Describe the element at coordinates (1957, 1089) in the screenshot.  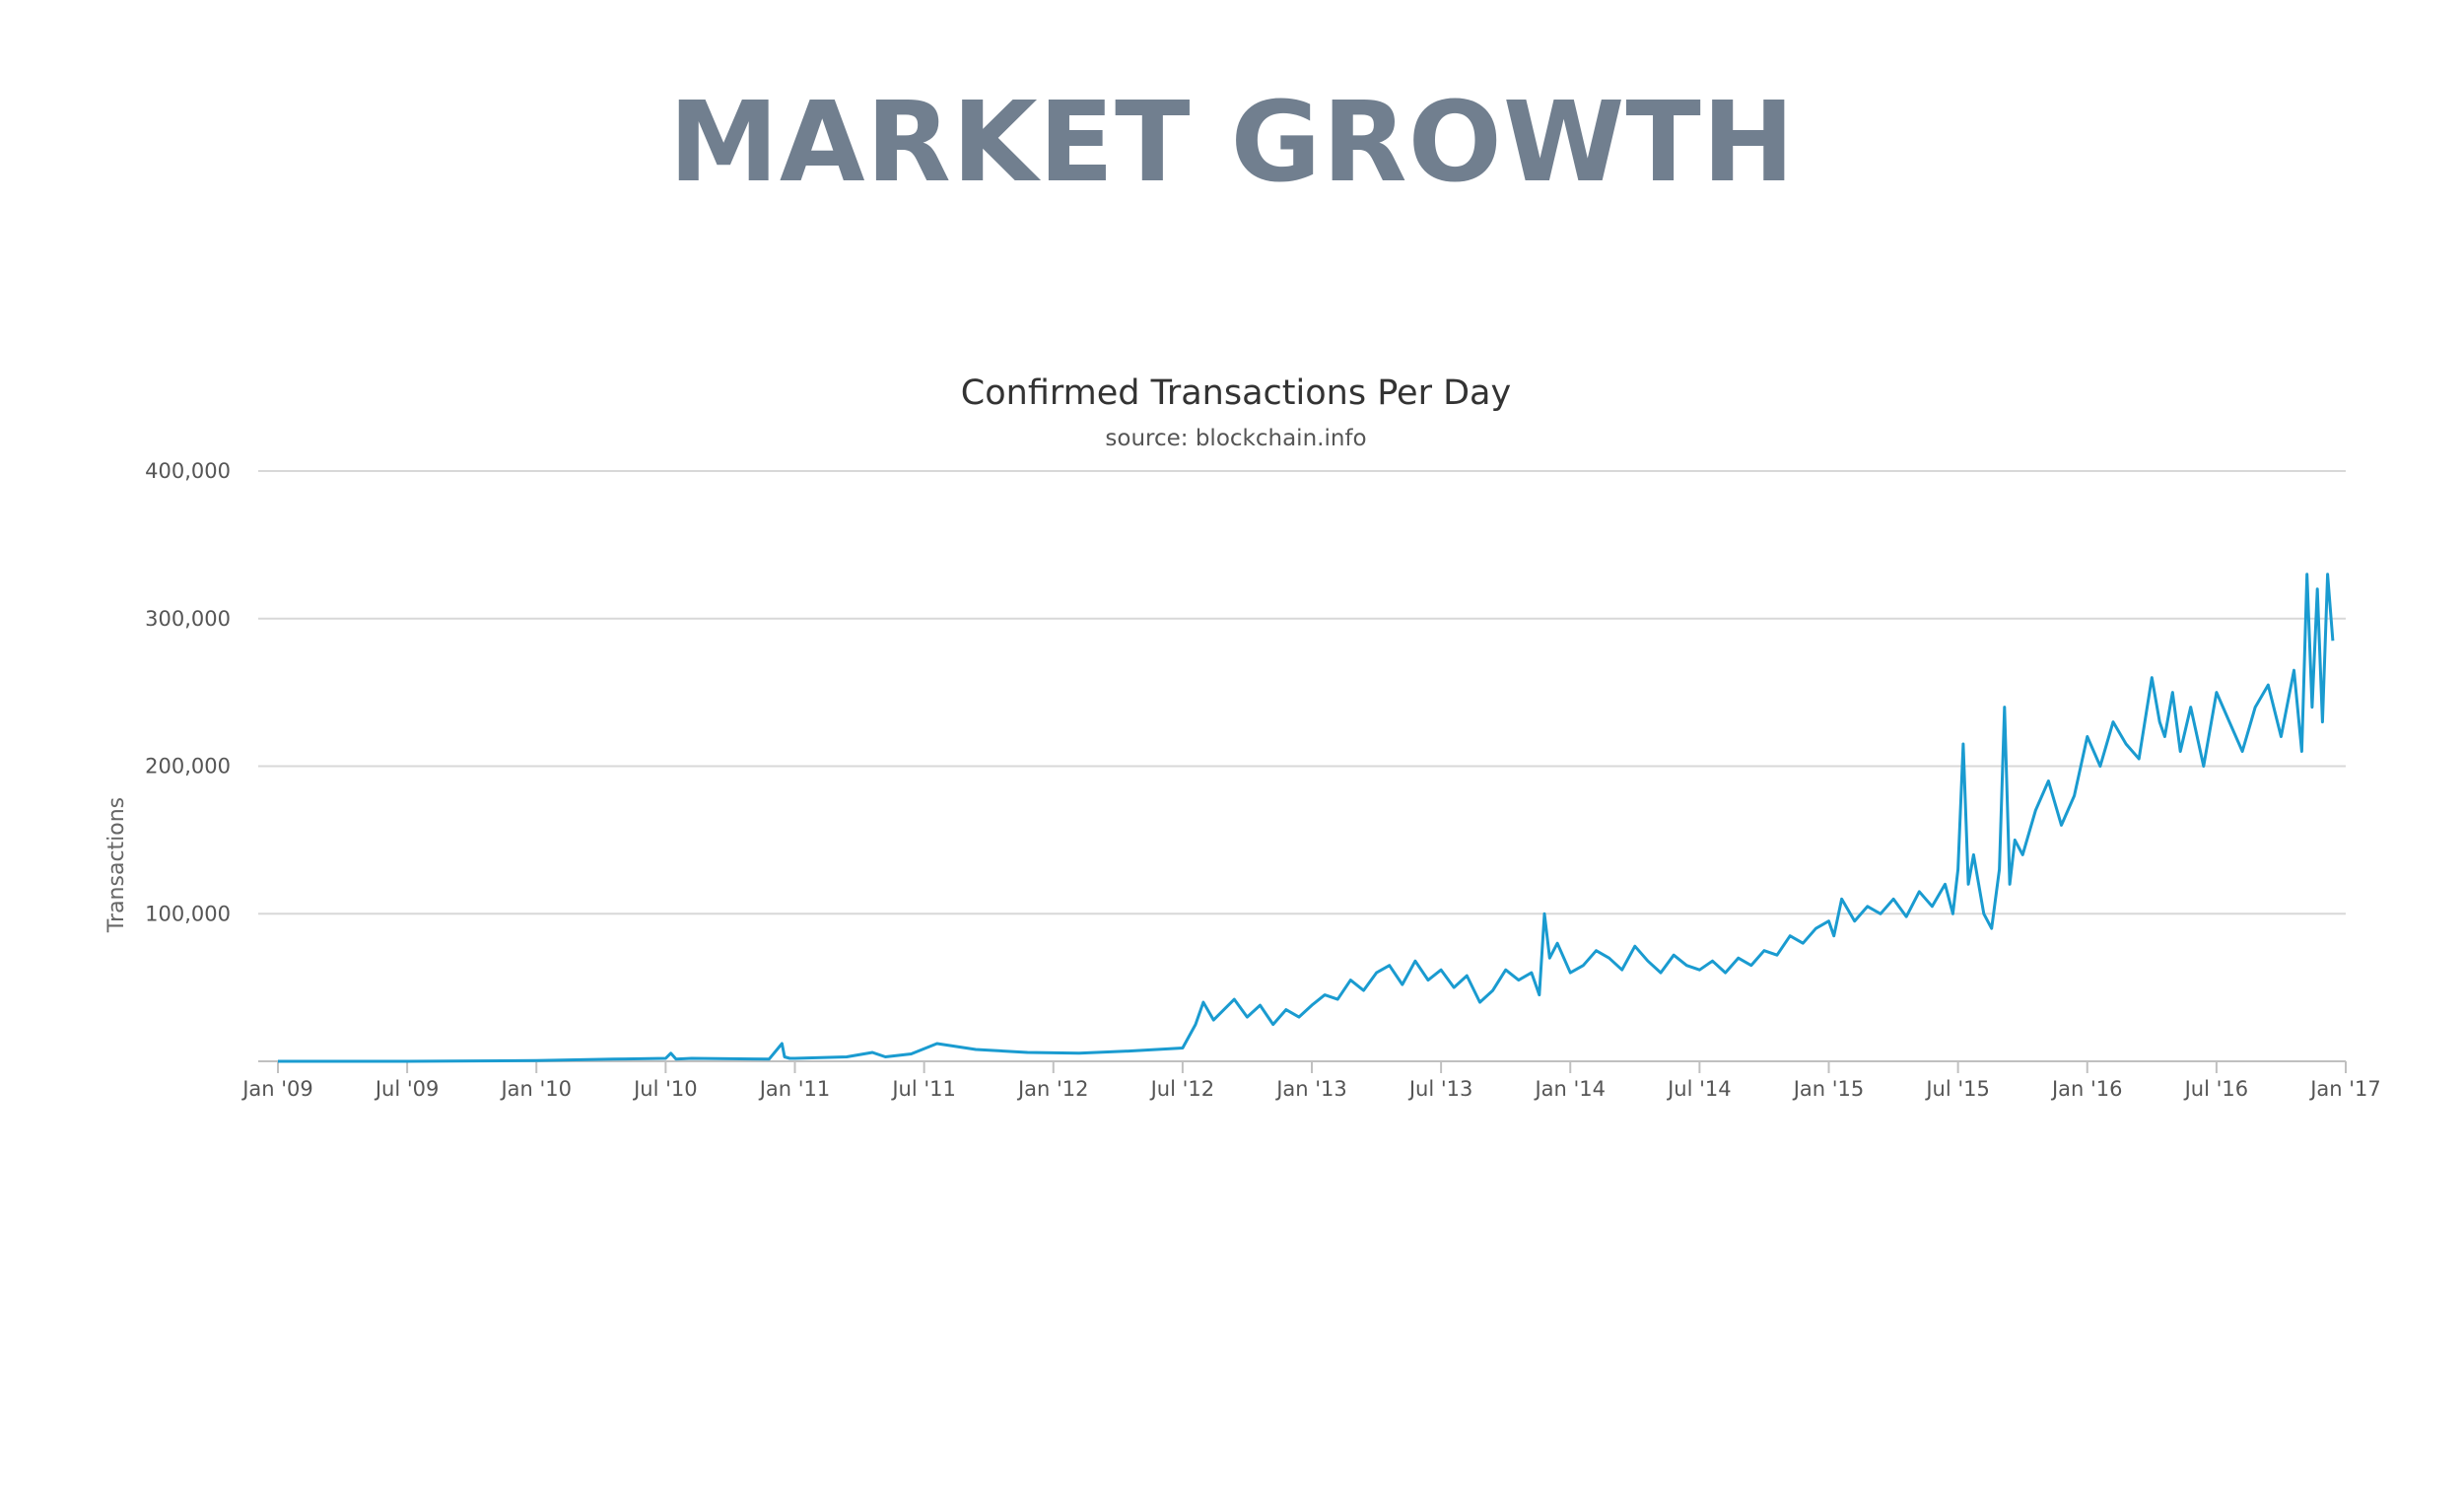
I see `x-tick-label: Jul '15` at that location.